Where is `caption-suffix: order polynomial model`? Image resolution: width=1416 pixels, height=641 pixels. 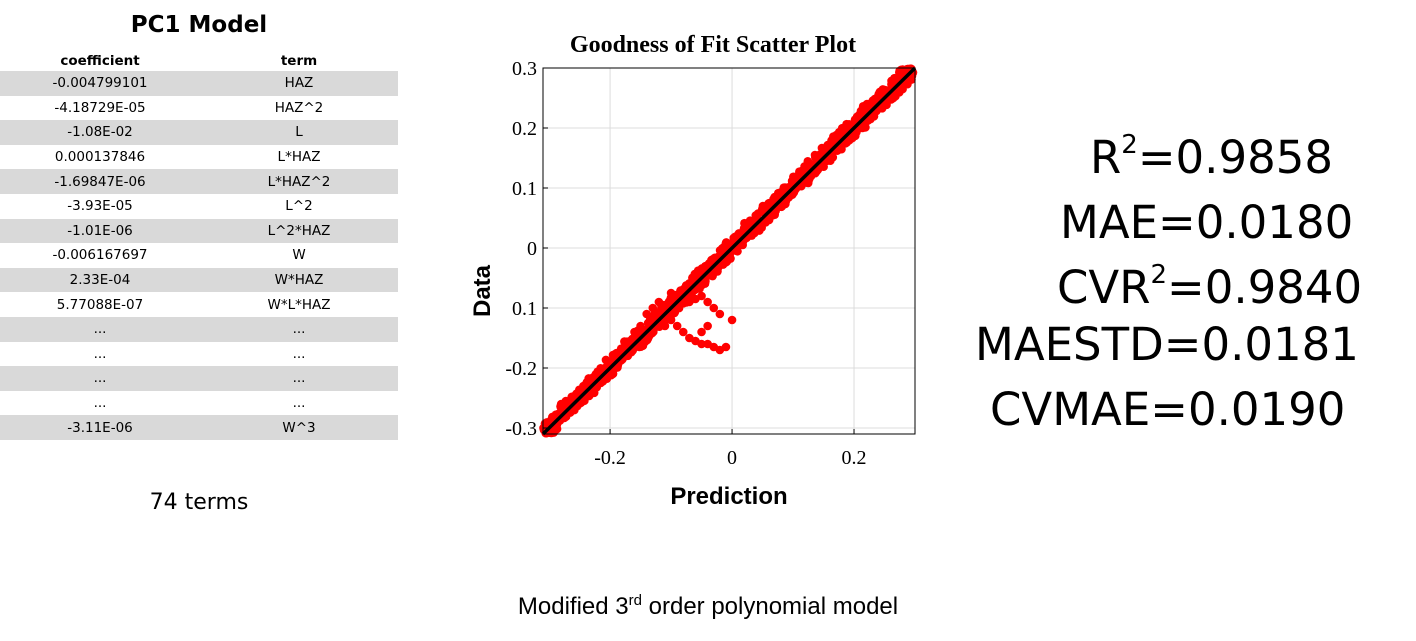 caption-suffix: order polynomial model is located at coordinates (770, 606).